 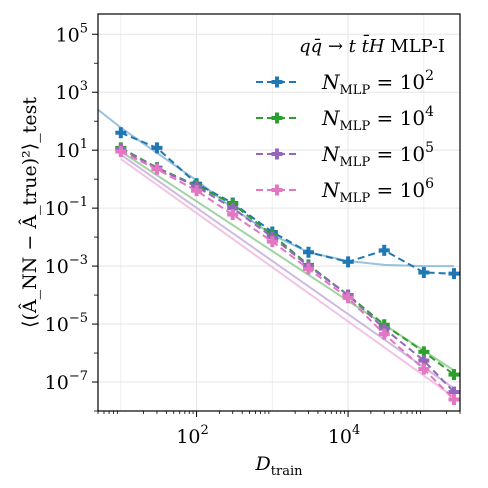 What do you see at coordinates (377, 191) in the screenshot?
I see `legend-label-3: NMLP = 106` at bounding box center [377, 191].